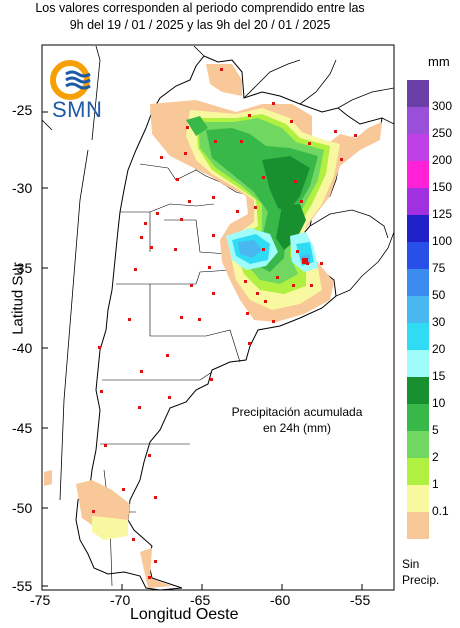  I want to click on logo-text: SMN, so click(77, 109).